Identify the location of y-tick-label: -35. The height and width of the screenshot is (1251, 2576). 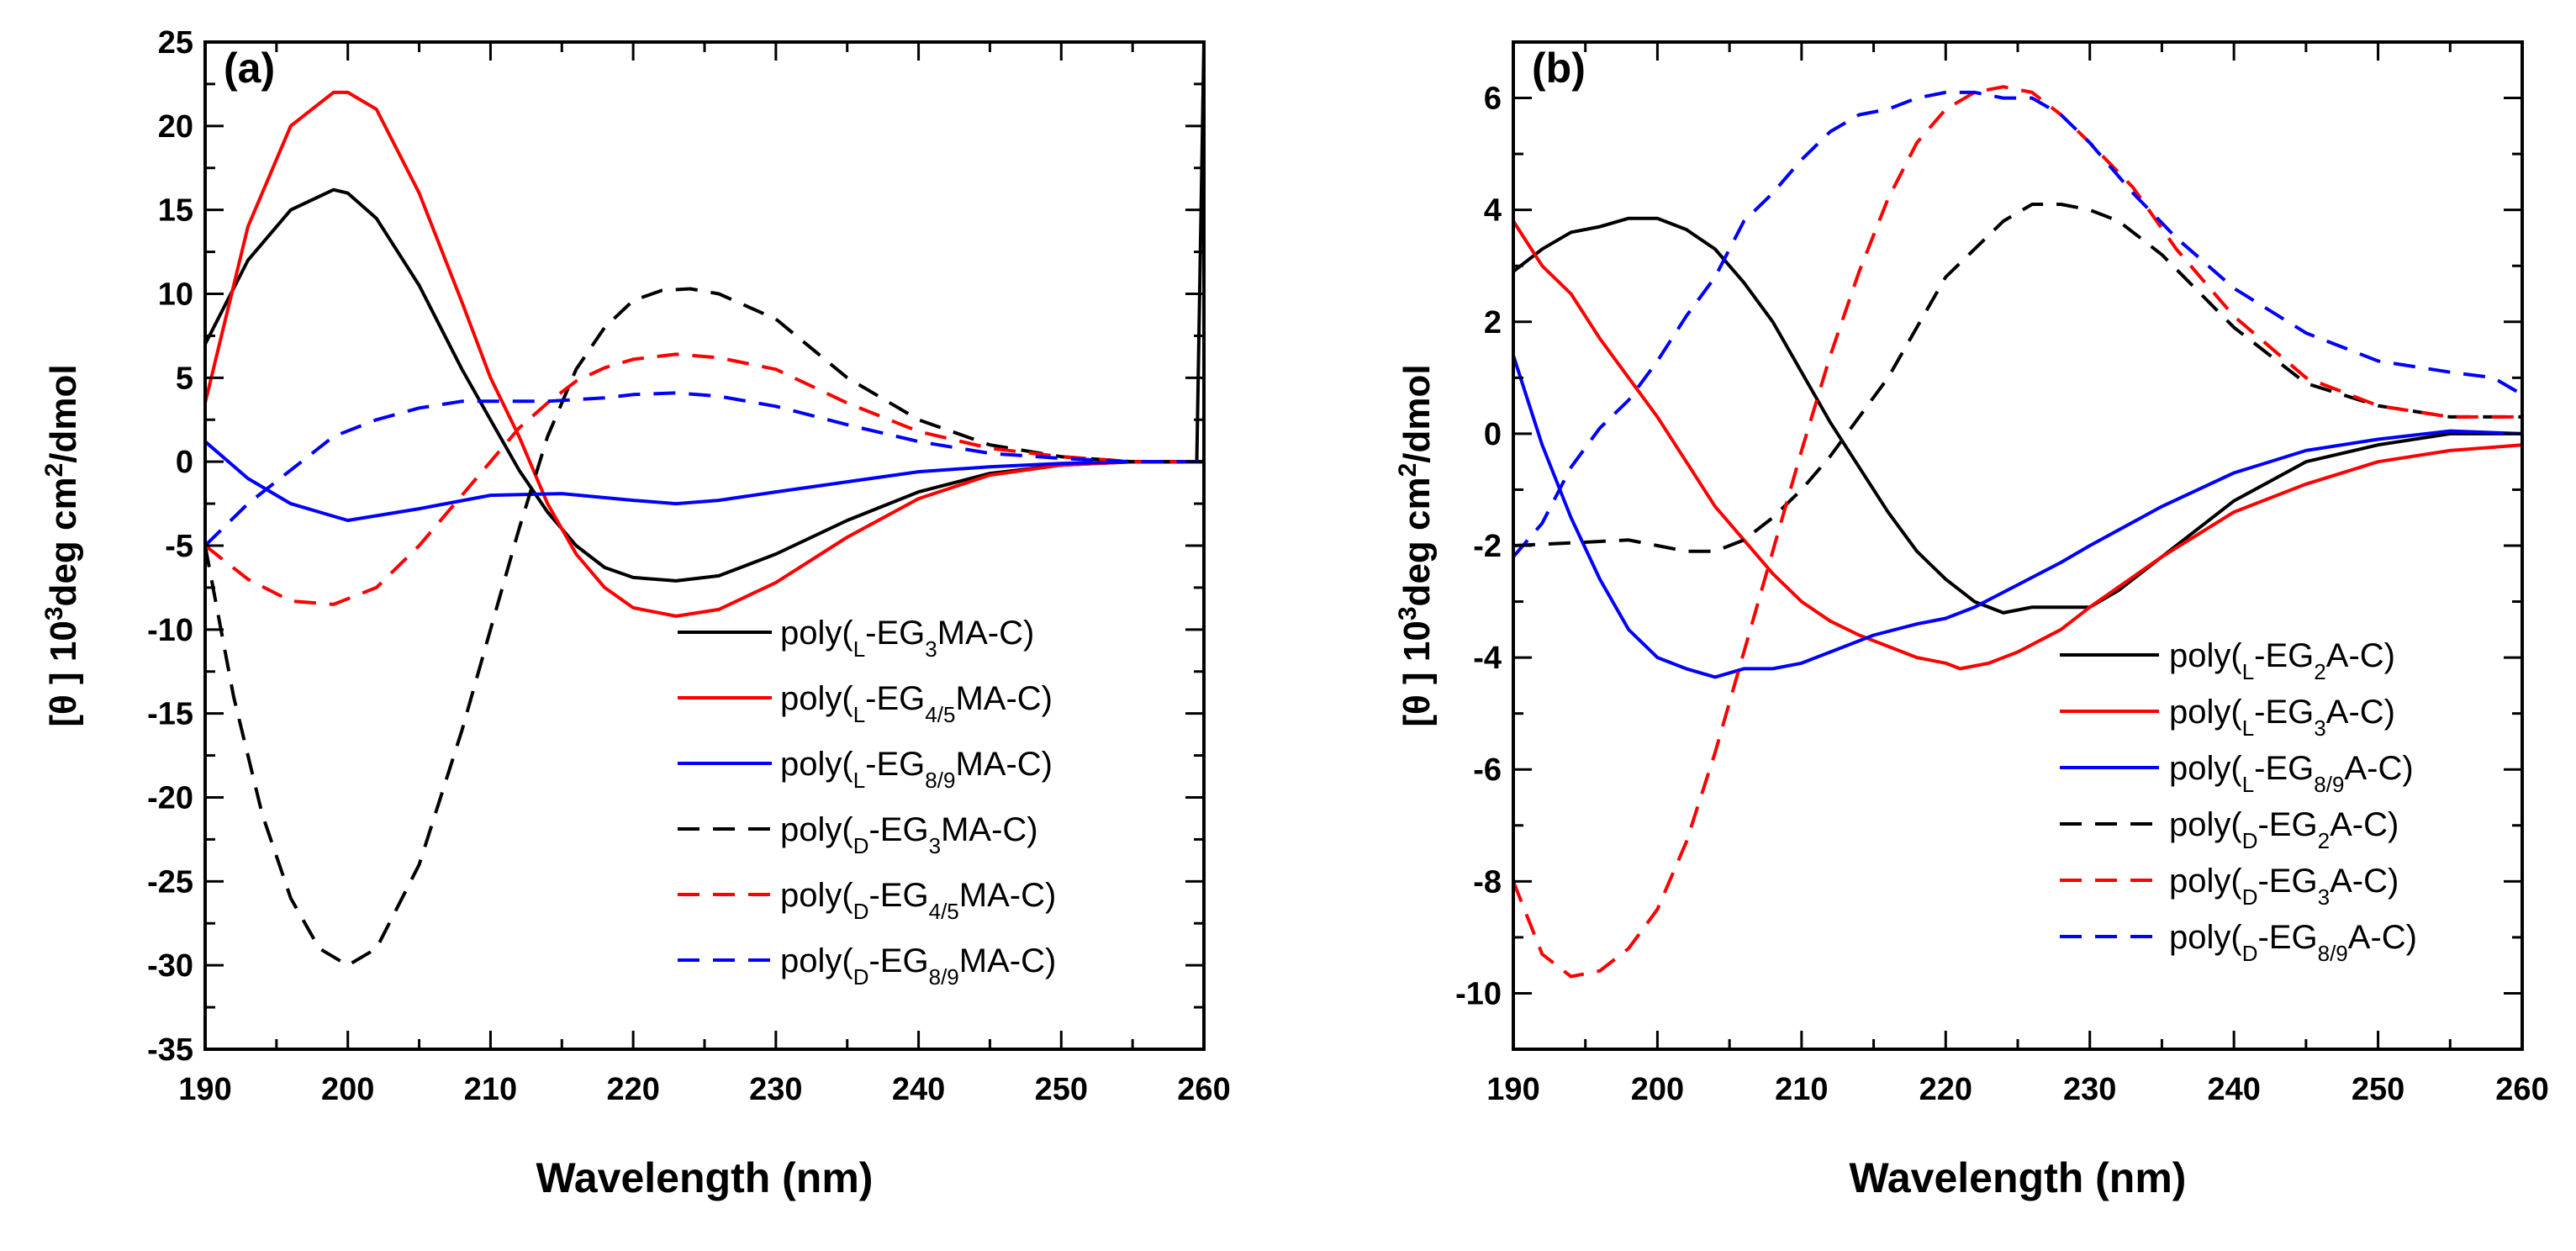
(170, 1050).